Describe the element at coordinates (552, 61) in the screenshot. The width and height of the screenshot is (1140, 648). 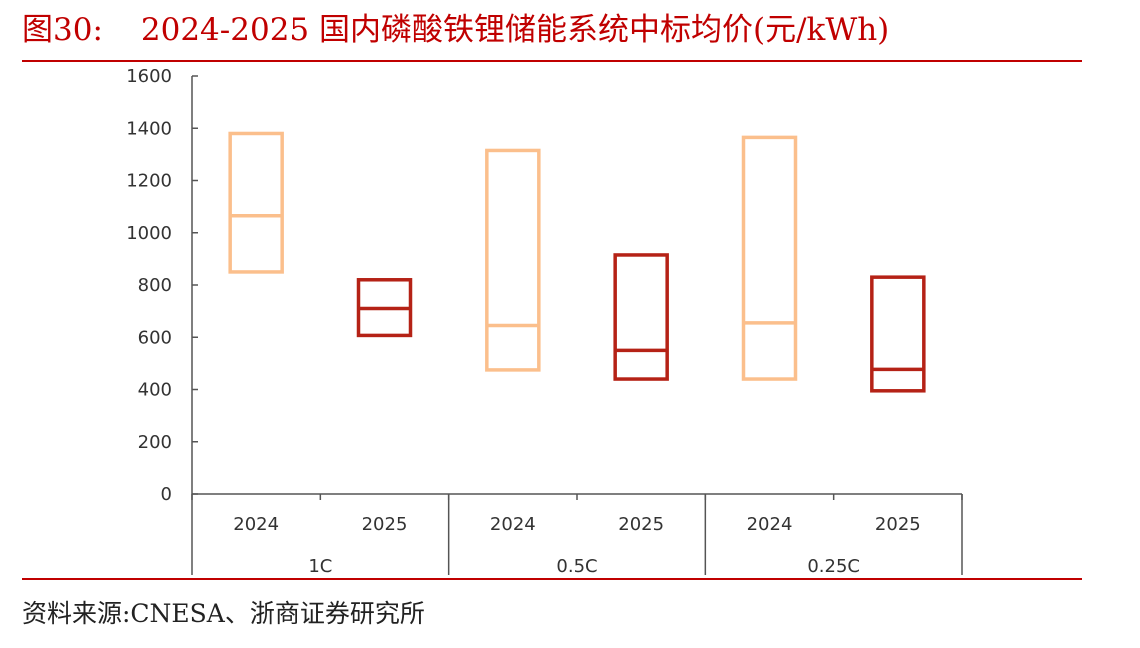
I see `title-rule` at that location.